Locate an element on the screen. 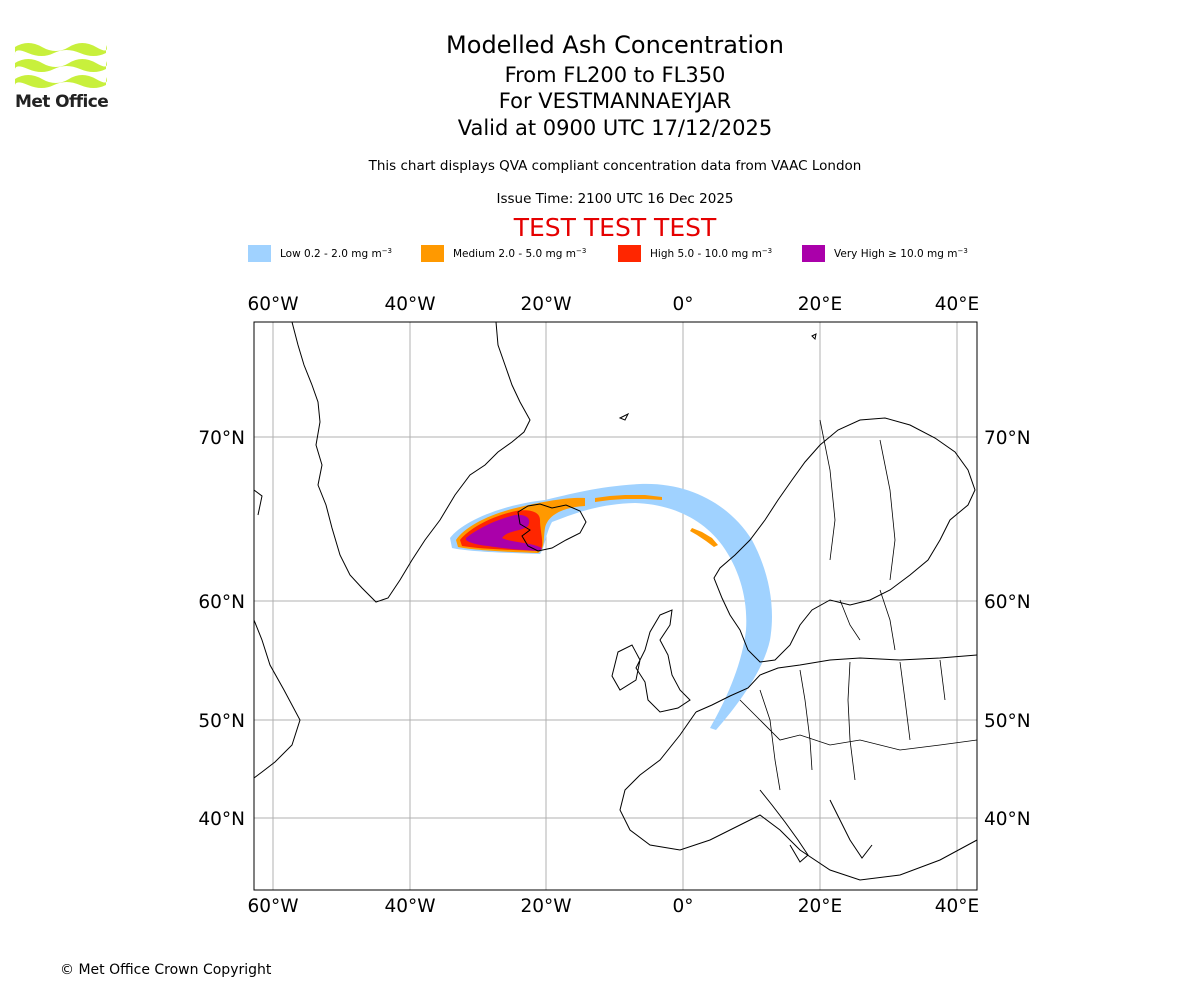 The image size is (1200, 1000). lat-tick-left-70n: 70°N is located at coordinates (221, 438).